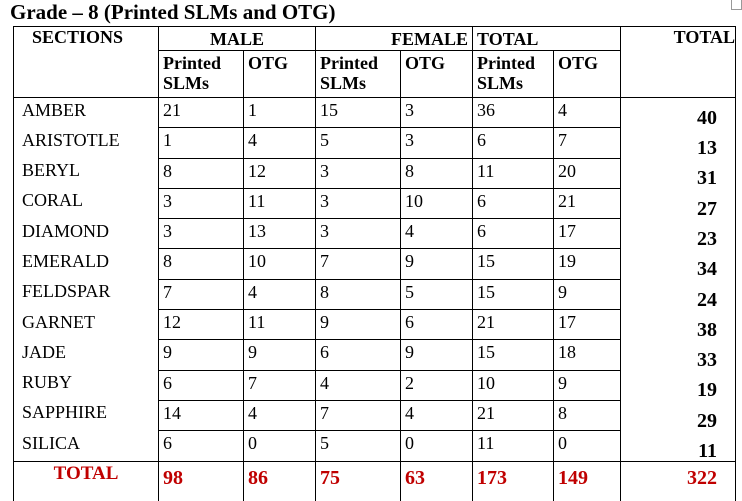  I want to click on header-cell: MALE, so click(237, 38).